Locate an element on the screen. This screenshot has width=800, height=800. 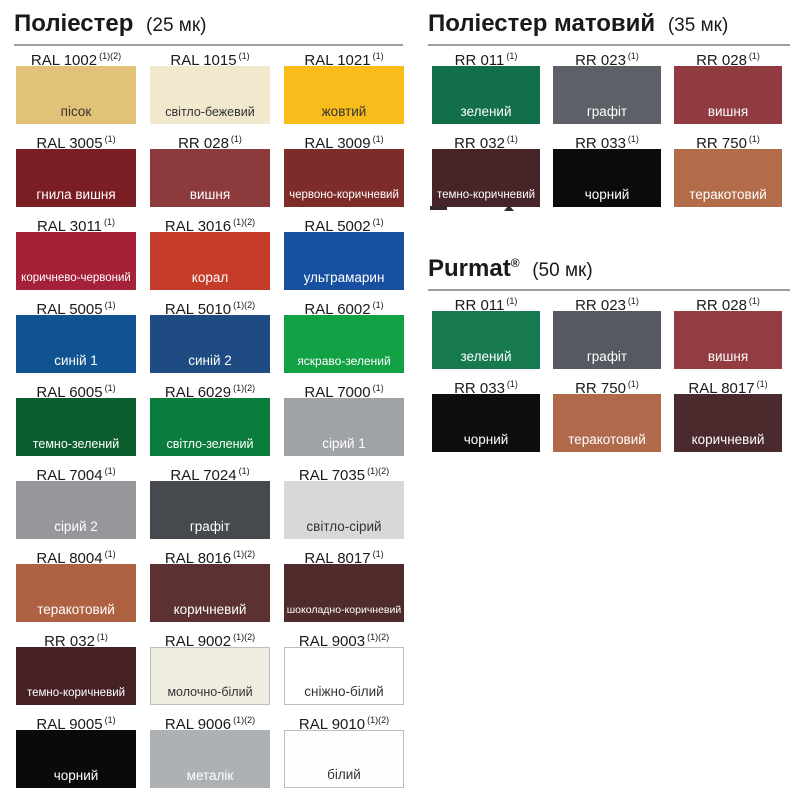
swatch-color-block: вишня is located at coordinates (728, 340).